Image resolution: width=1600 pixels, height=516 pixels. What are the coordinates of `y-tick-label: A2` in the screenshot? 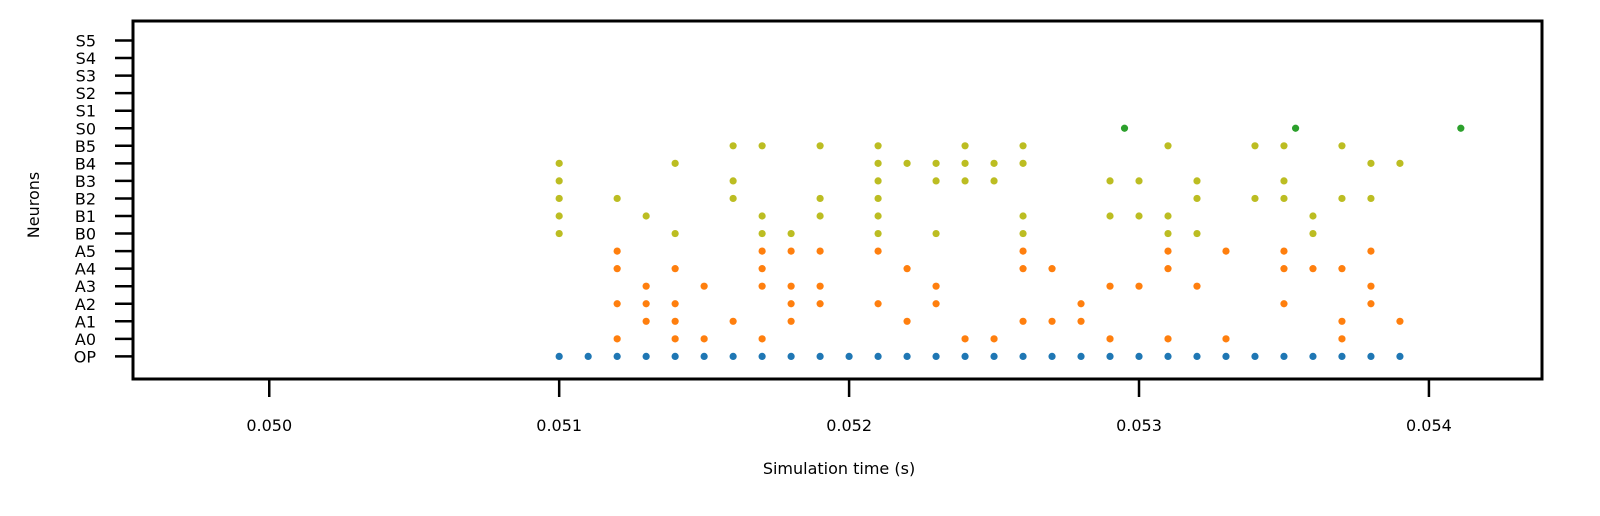 It's located at (85, 304).